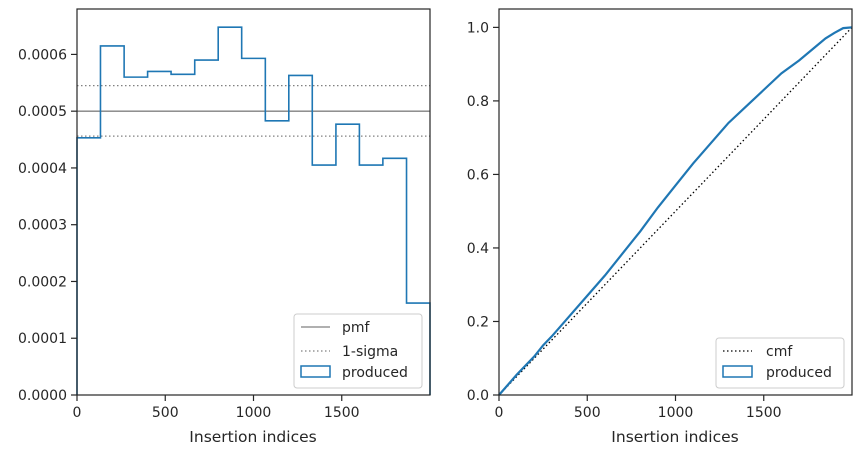 The width and height of the screenshot is (861, 453). I want to click on y-tick-label: 0.0000, so click(42, 396).